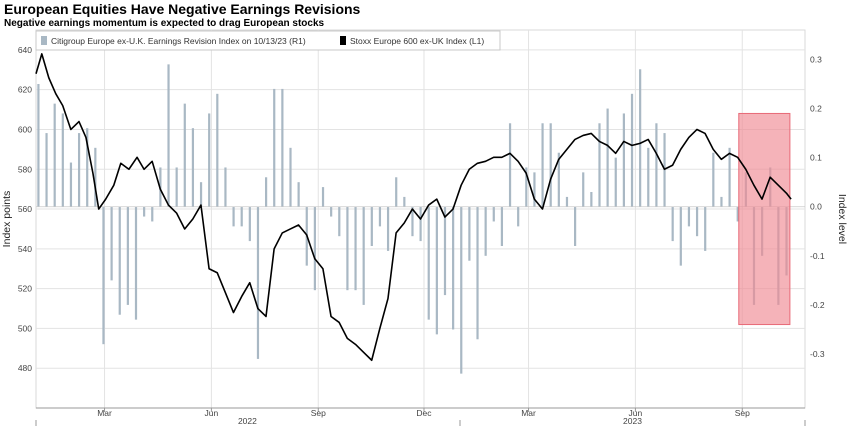 The width and height of the screenshot is (848, 429). What do you see at coordinates (25, 289) in the screenshot?
I see `left-tick-label: 520` at bounding box center [25, 289].